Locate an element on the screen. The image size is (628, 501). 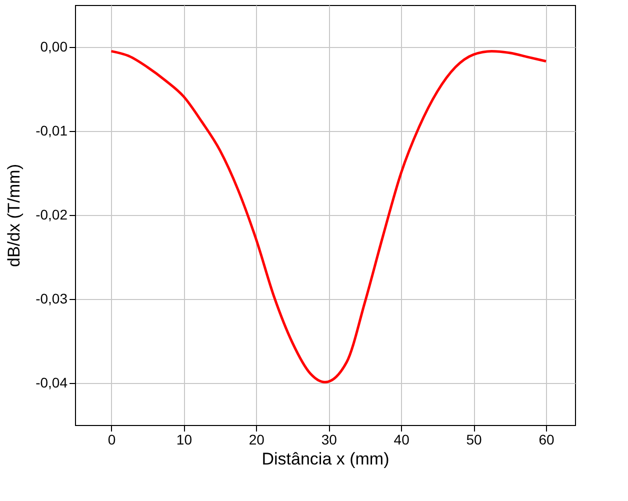
y-tick-label: -0,04 is located at coordinates (52, 382).